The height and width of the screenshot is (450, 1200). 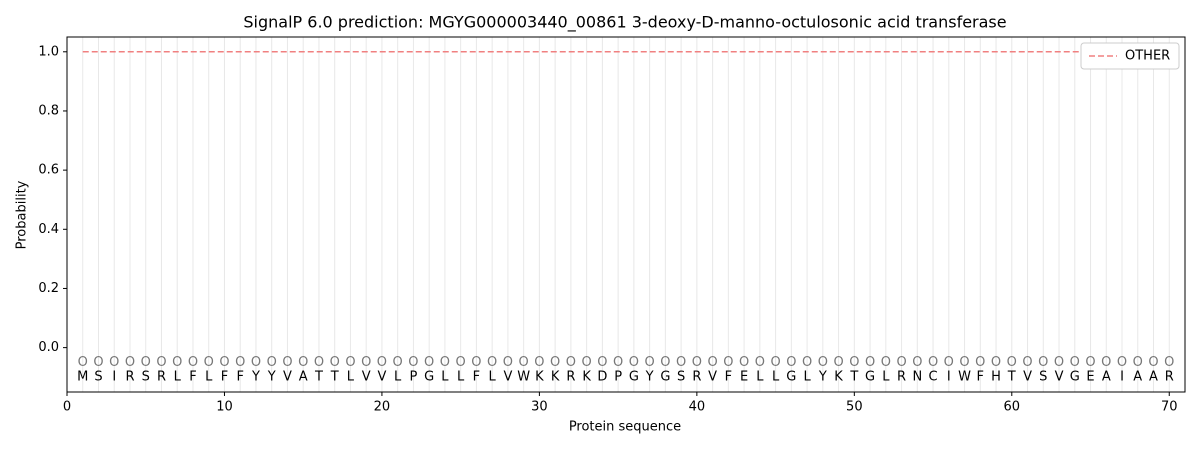 I want to click on residue: I, so click(x=1122, y=377).